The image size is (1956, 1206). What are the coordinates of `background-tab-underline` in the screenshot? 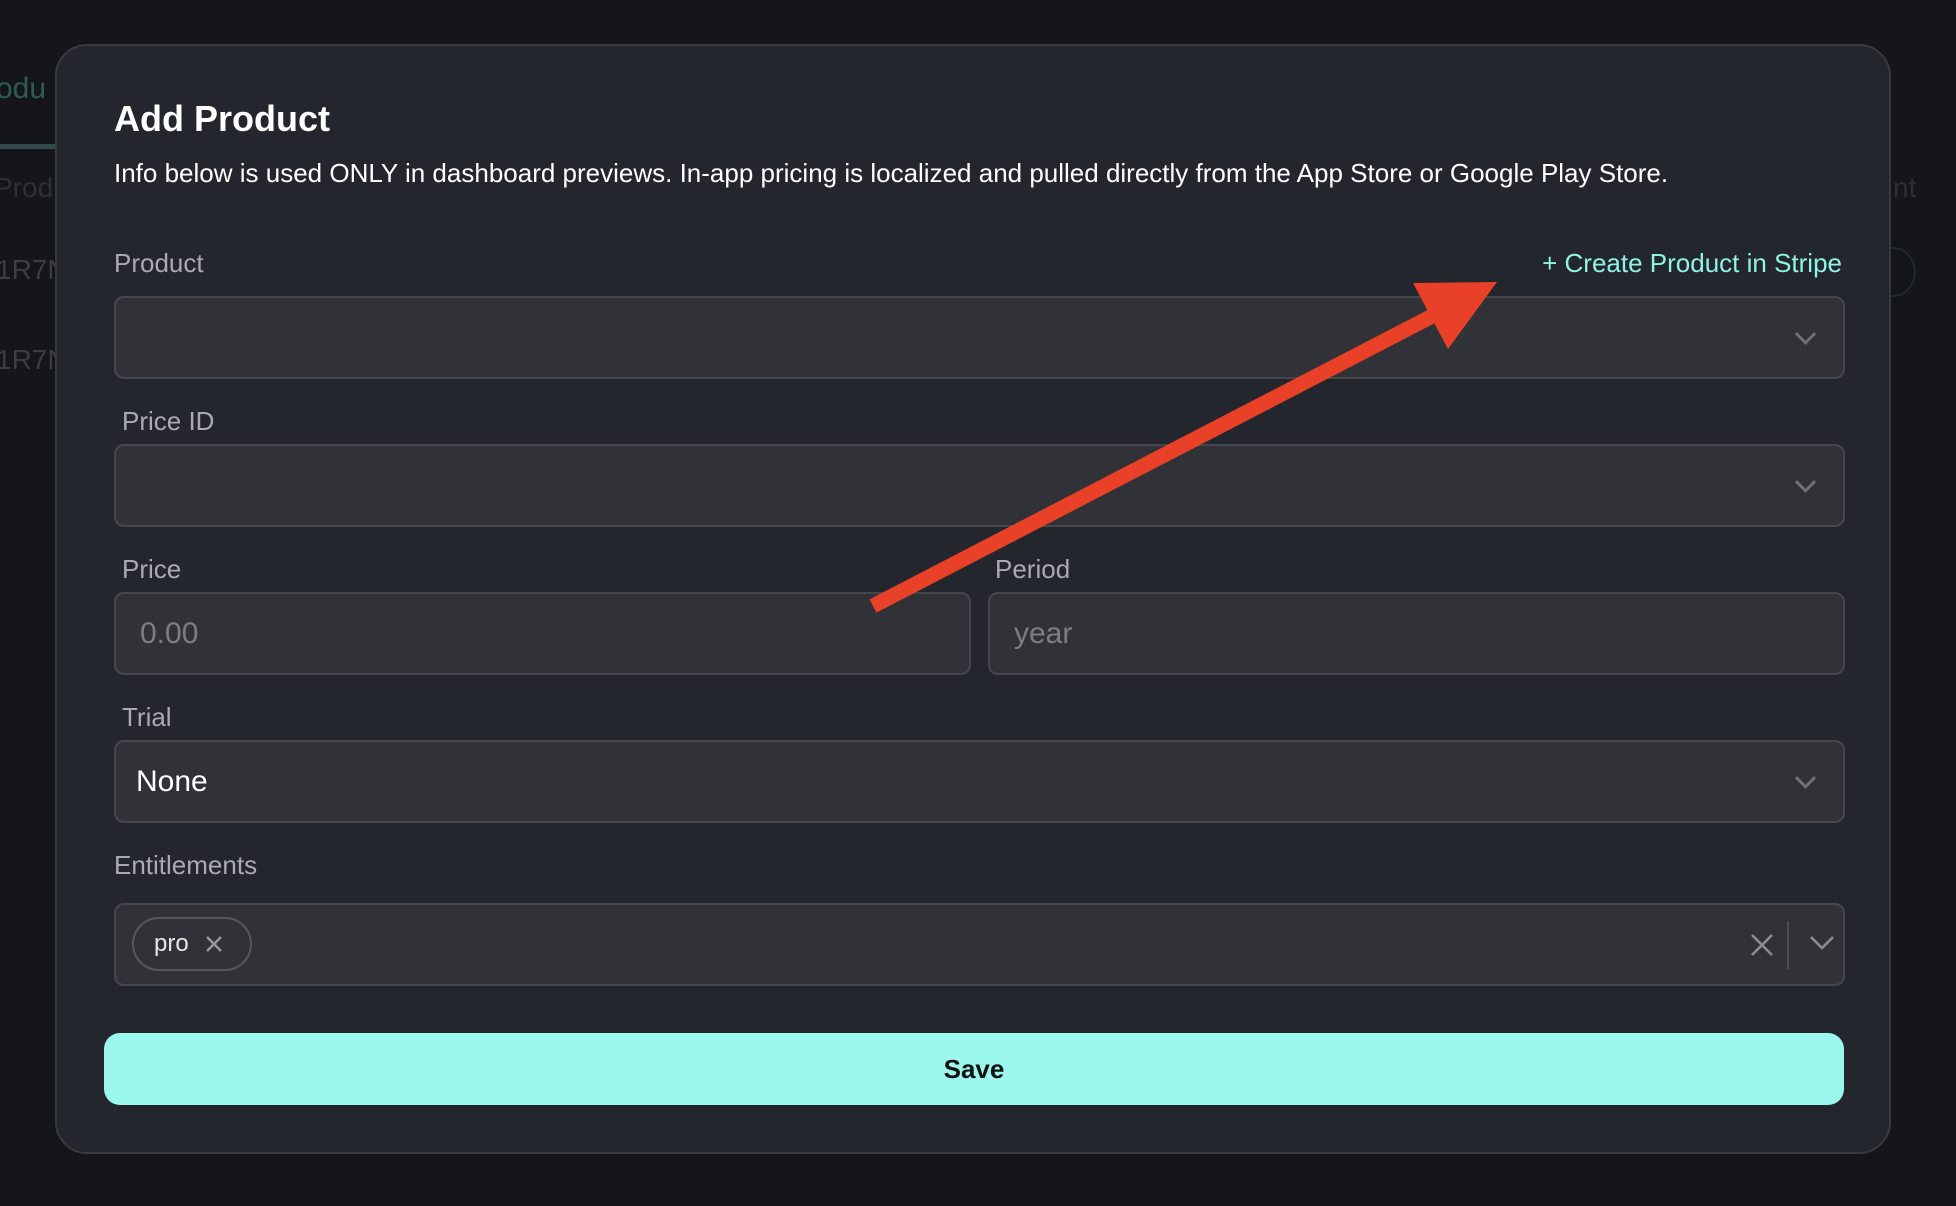 It's located at (28, 146).